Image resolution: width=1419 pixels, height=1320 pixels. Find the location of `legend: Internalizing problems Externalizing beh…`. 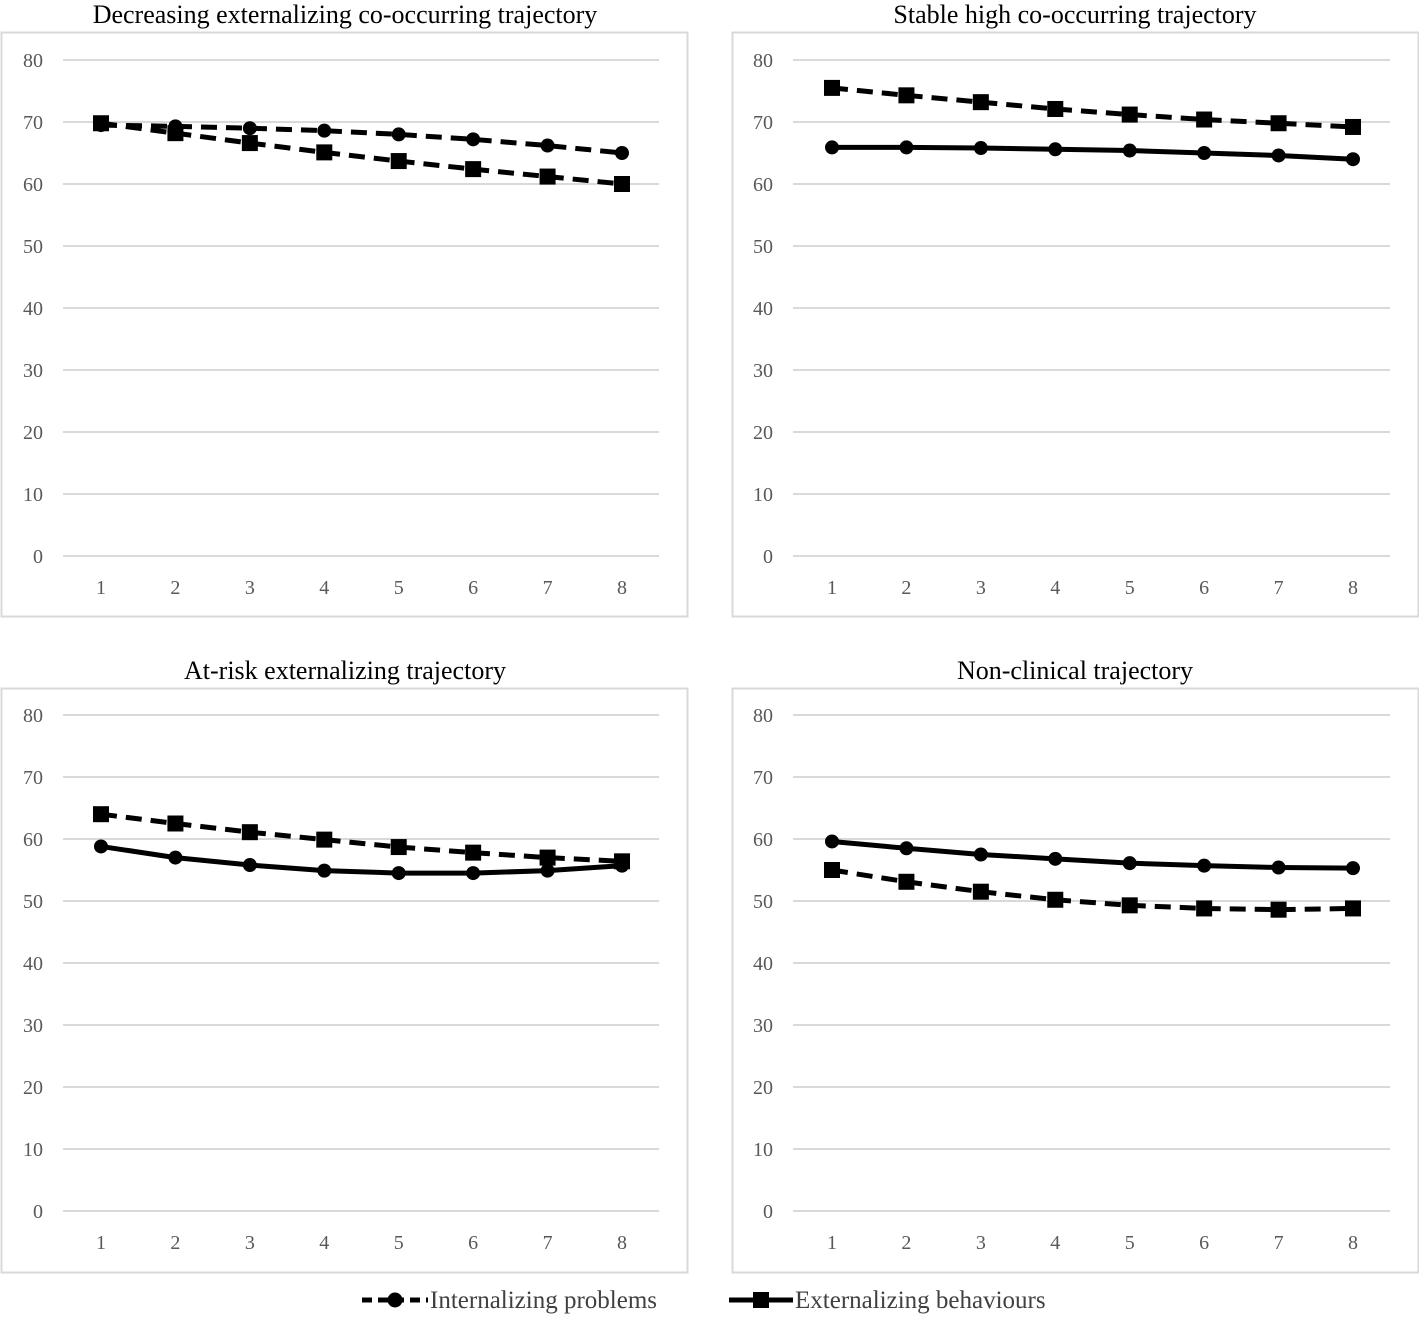

legend: Internalizing problems Externalizing beh… is located at coordinates (704, 1300).